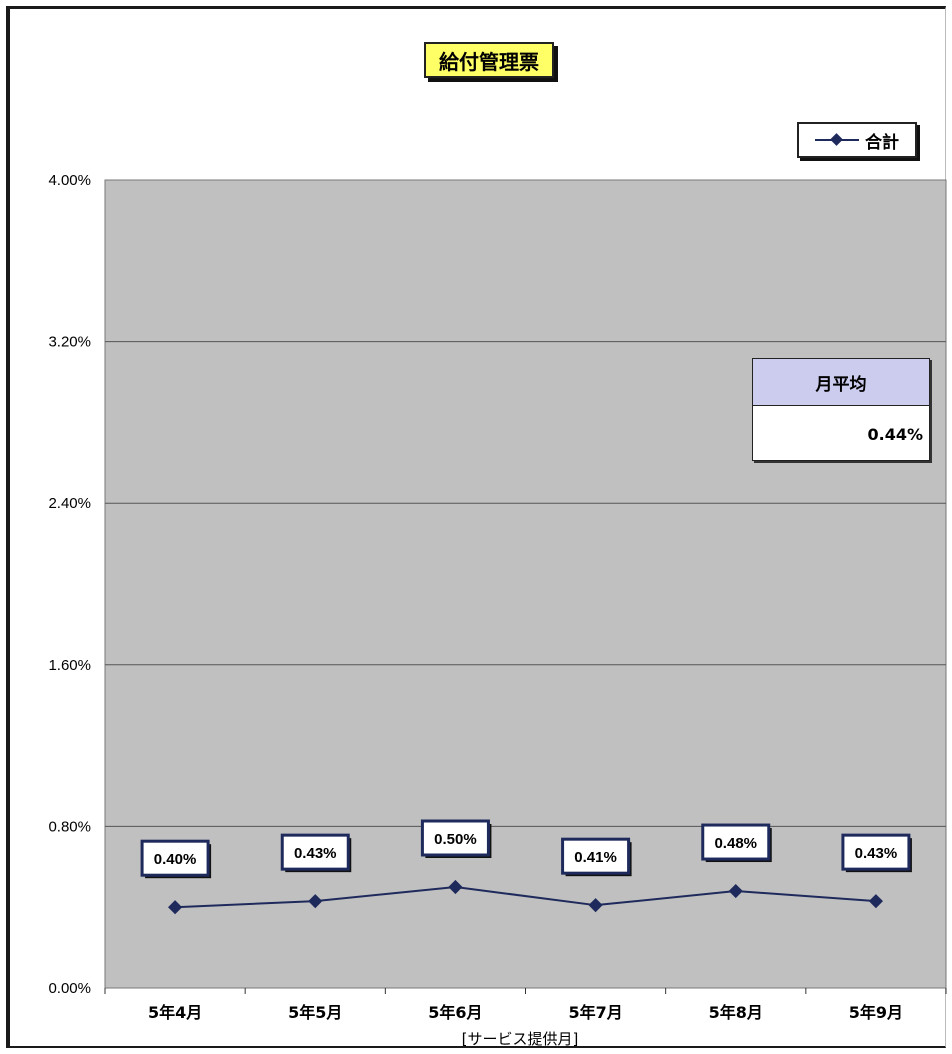 The height and width of the screenshot is (1054, 952). What do you see at coordinates (69, 584) in the screenshot?
I see `y-axis-ticks: 0.00% 0.80% 1.60% 2.40% 3.20% 4.00%` at bounding box center [69, 584].